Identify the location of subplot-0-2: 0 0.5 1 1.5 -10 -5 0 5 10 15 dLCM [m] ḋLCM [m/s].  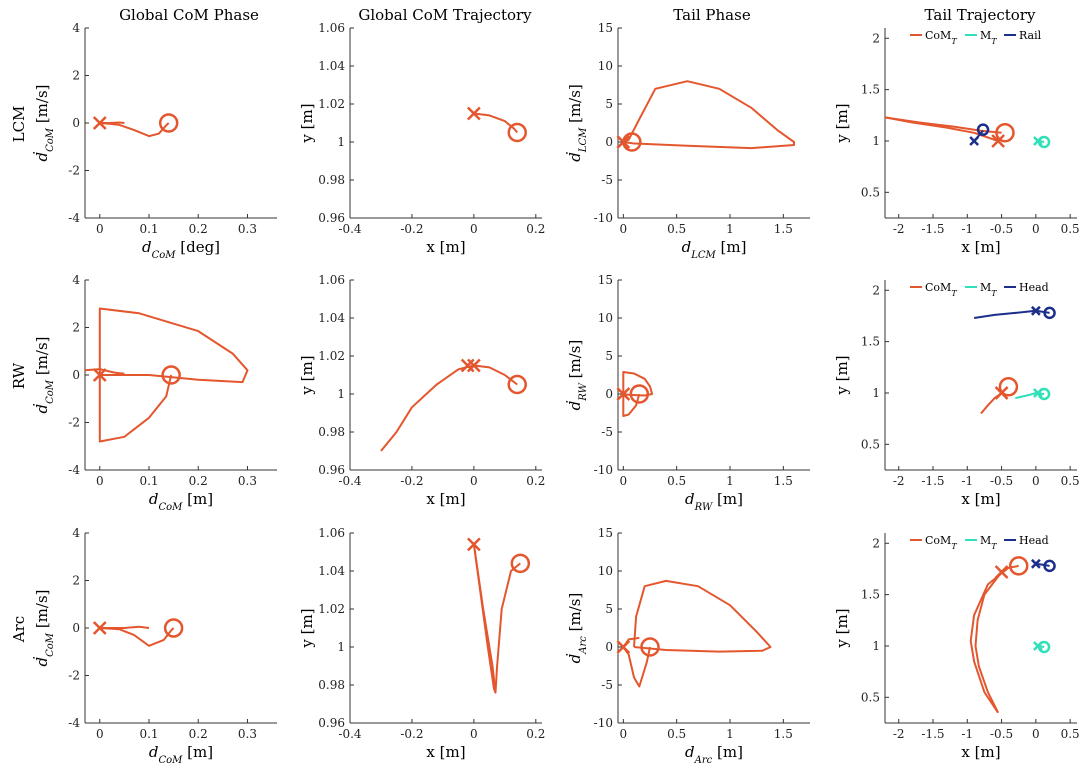
(688, 141).